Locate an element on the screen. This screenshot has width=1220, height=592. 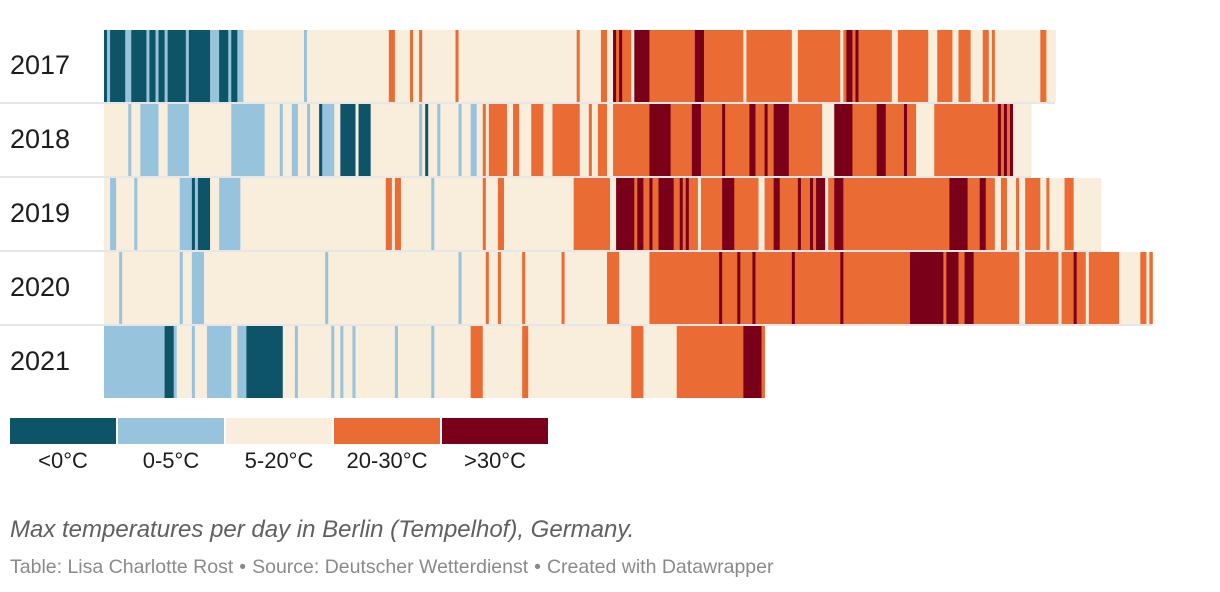
year-label-2021: 2021 is located at coordinates (40, 361).